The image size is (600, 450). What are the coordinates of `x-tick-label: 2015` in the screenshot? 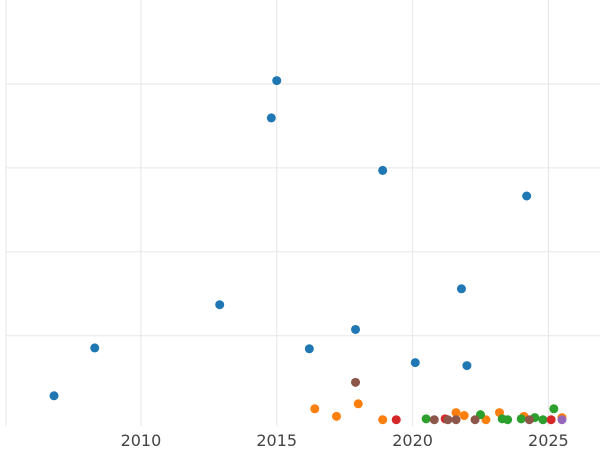 It's located at (276, 440).